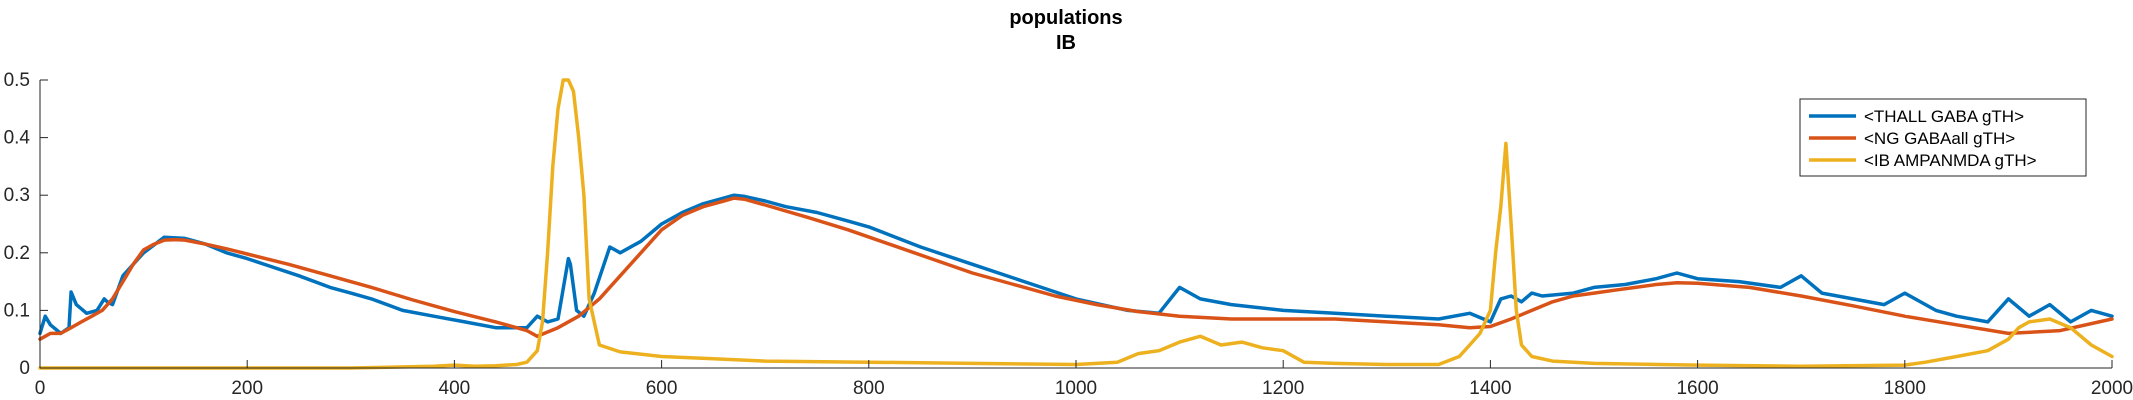  Describe the element at coordinates (2112, 388) in the screenshot. I see `x-tick-label: 2000` at that location.